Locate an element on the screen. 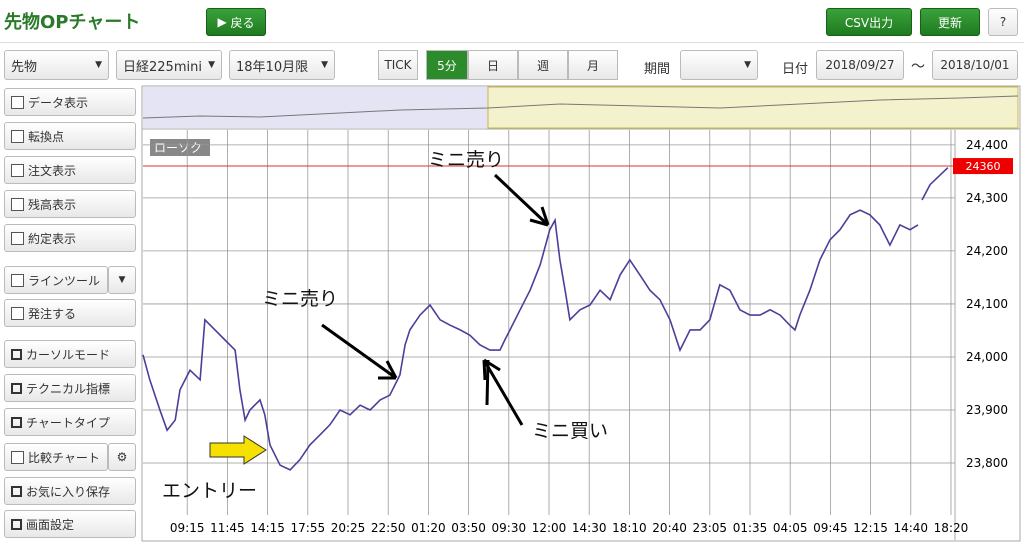 The width and height of the screenshot is (1024, 553). select-text: 先物 is located at coordinates (24, 67).